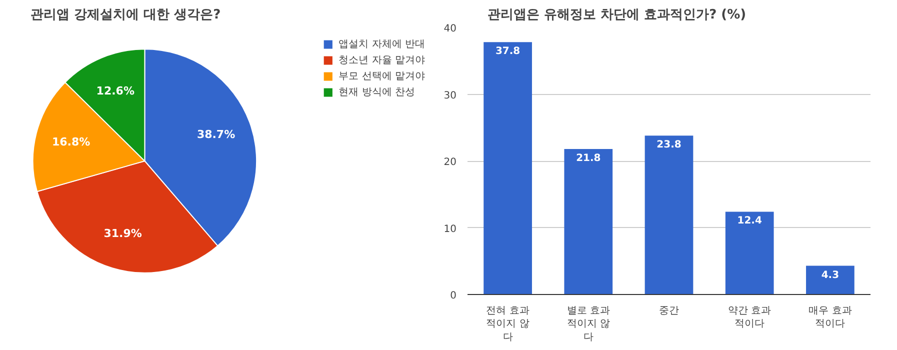 The image size is (897, 350). What do you see at coordinates (669, 145) in the screenshot?
I see `data-label: 23.8` at bounding box center [669, 145].